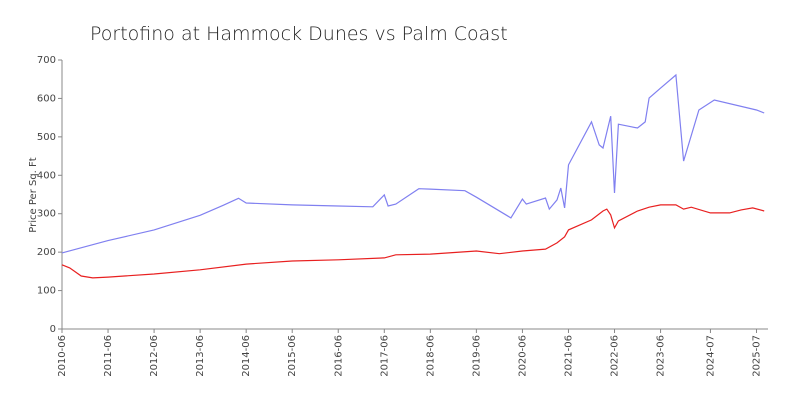 The height and width of the screenshot is (400, 800). I want to click on x-tick-label: 2011-06, so click(108, 356).